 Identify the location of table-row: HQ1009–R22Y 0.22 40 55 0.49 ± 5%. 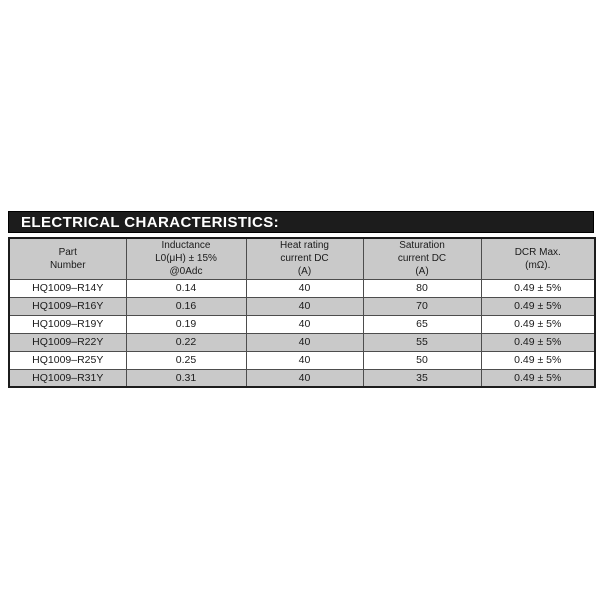
(302, 342).